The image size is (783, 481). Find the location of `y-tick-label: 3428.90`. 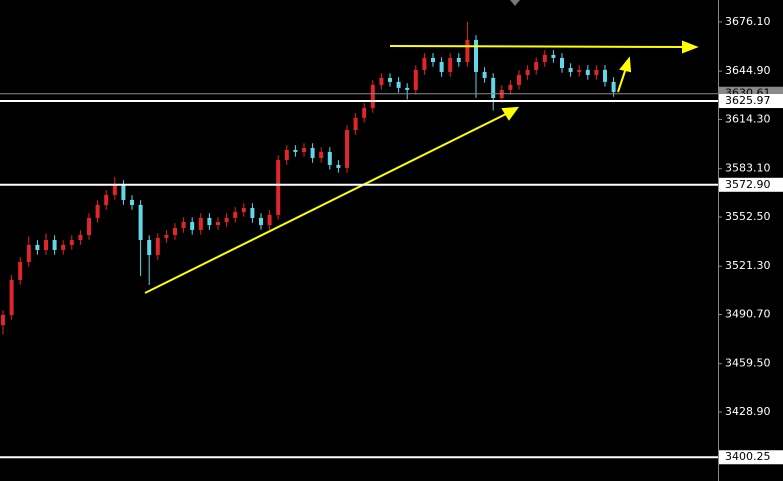

y-tick-label: 3428.90 is located at coordinates (748, 411).